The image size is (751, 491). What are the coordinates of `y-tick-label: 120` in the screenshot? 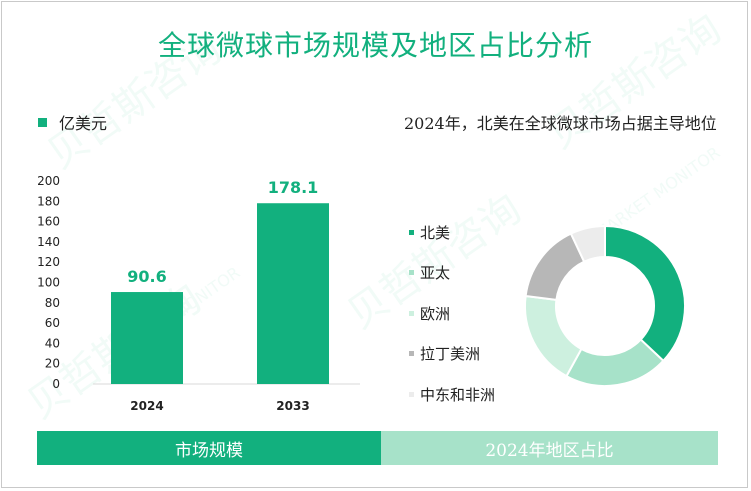 It's located at (48, 262).